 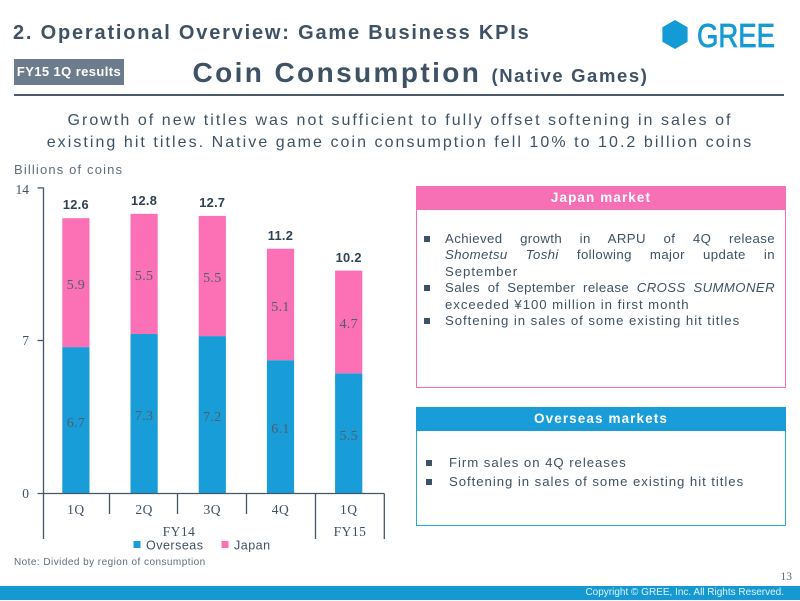 What do you see at coordinates (280, 307) in the screenshot?
I see `svg-text: 5.1` at bounding box center [280, 307].